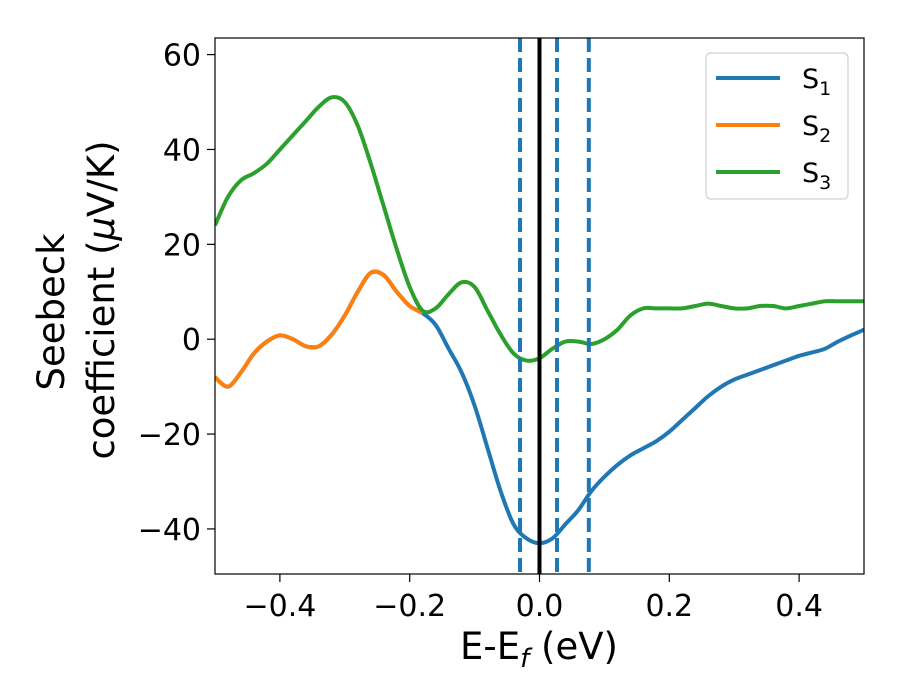 This screenshot has height=700, width=900. I want to click on legend-label-s3: S3, so click(816, 176).